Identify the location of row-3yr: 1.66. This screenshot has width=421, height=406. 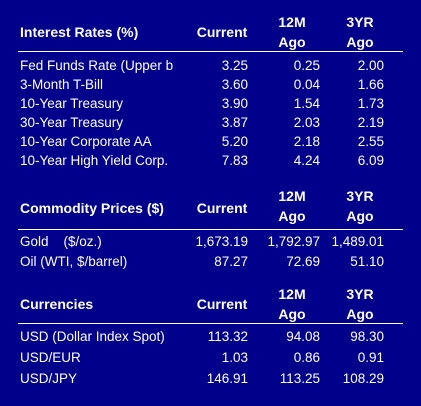
(370, 84).